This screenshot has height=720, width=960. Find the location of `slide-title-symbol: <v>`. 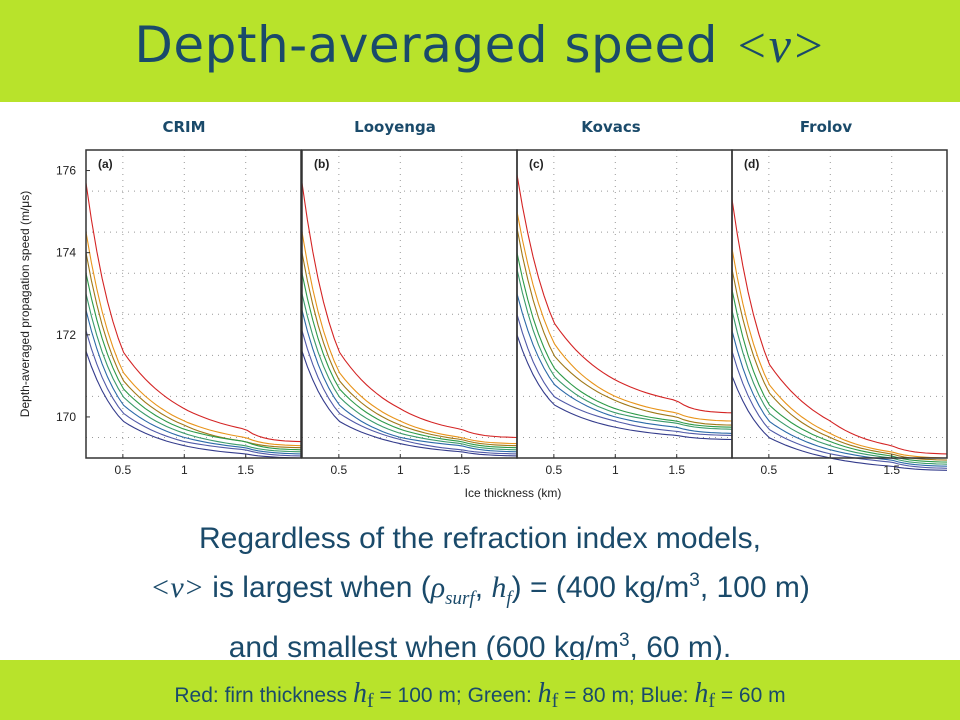

slide-title-symbol: <v> is located at coordinates (780, 45).